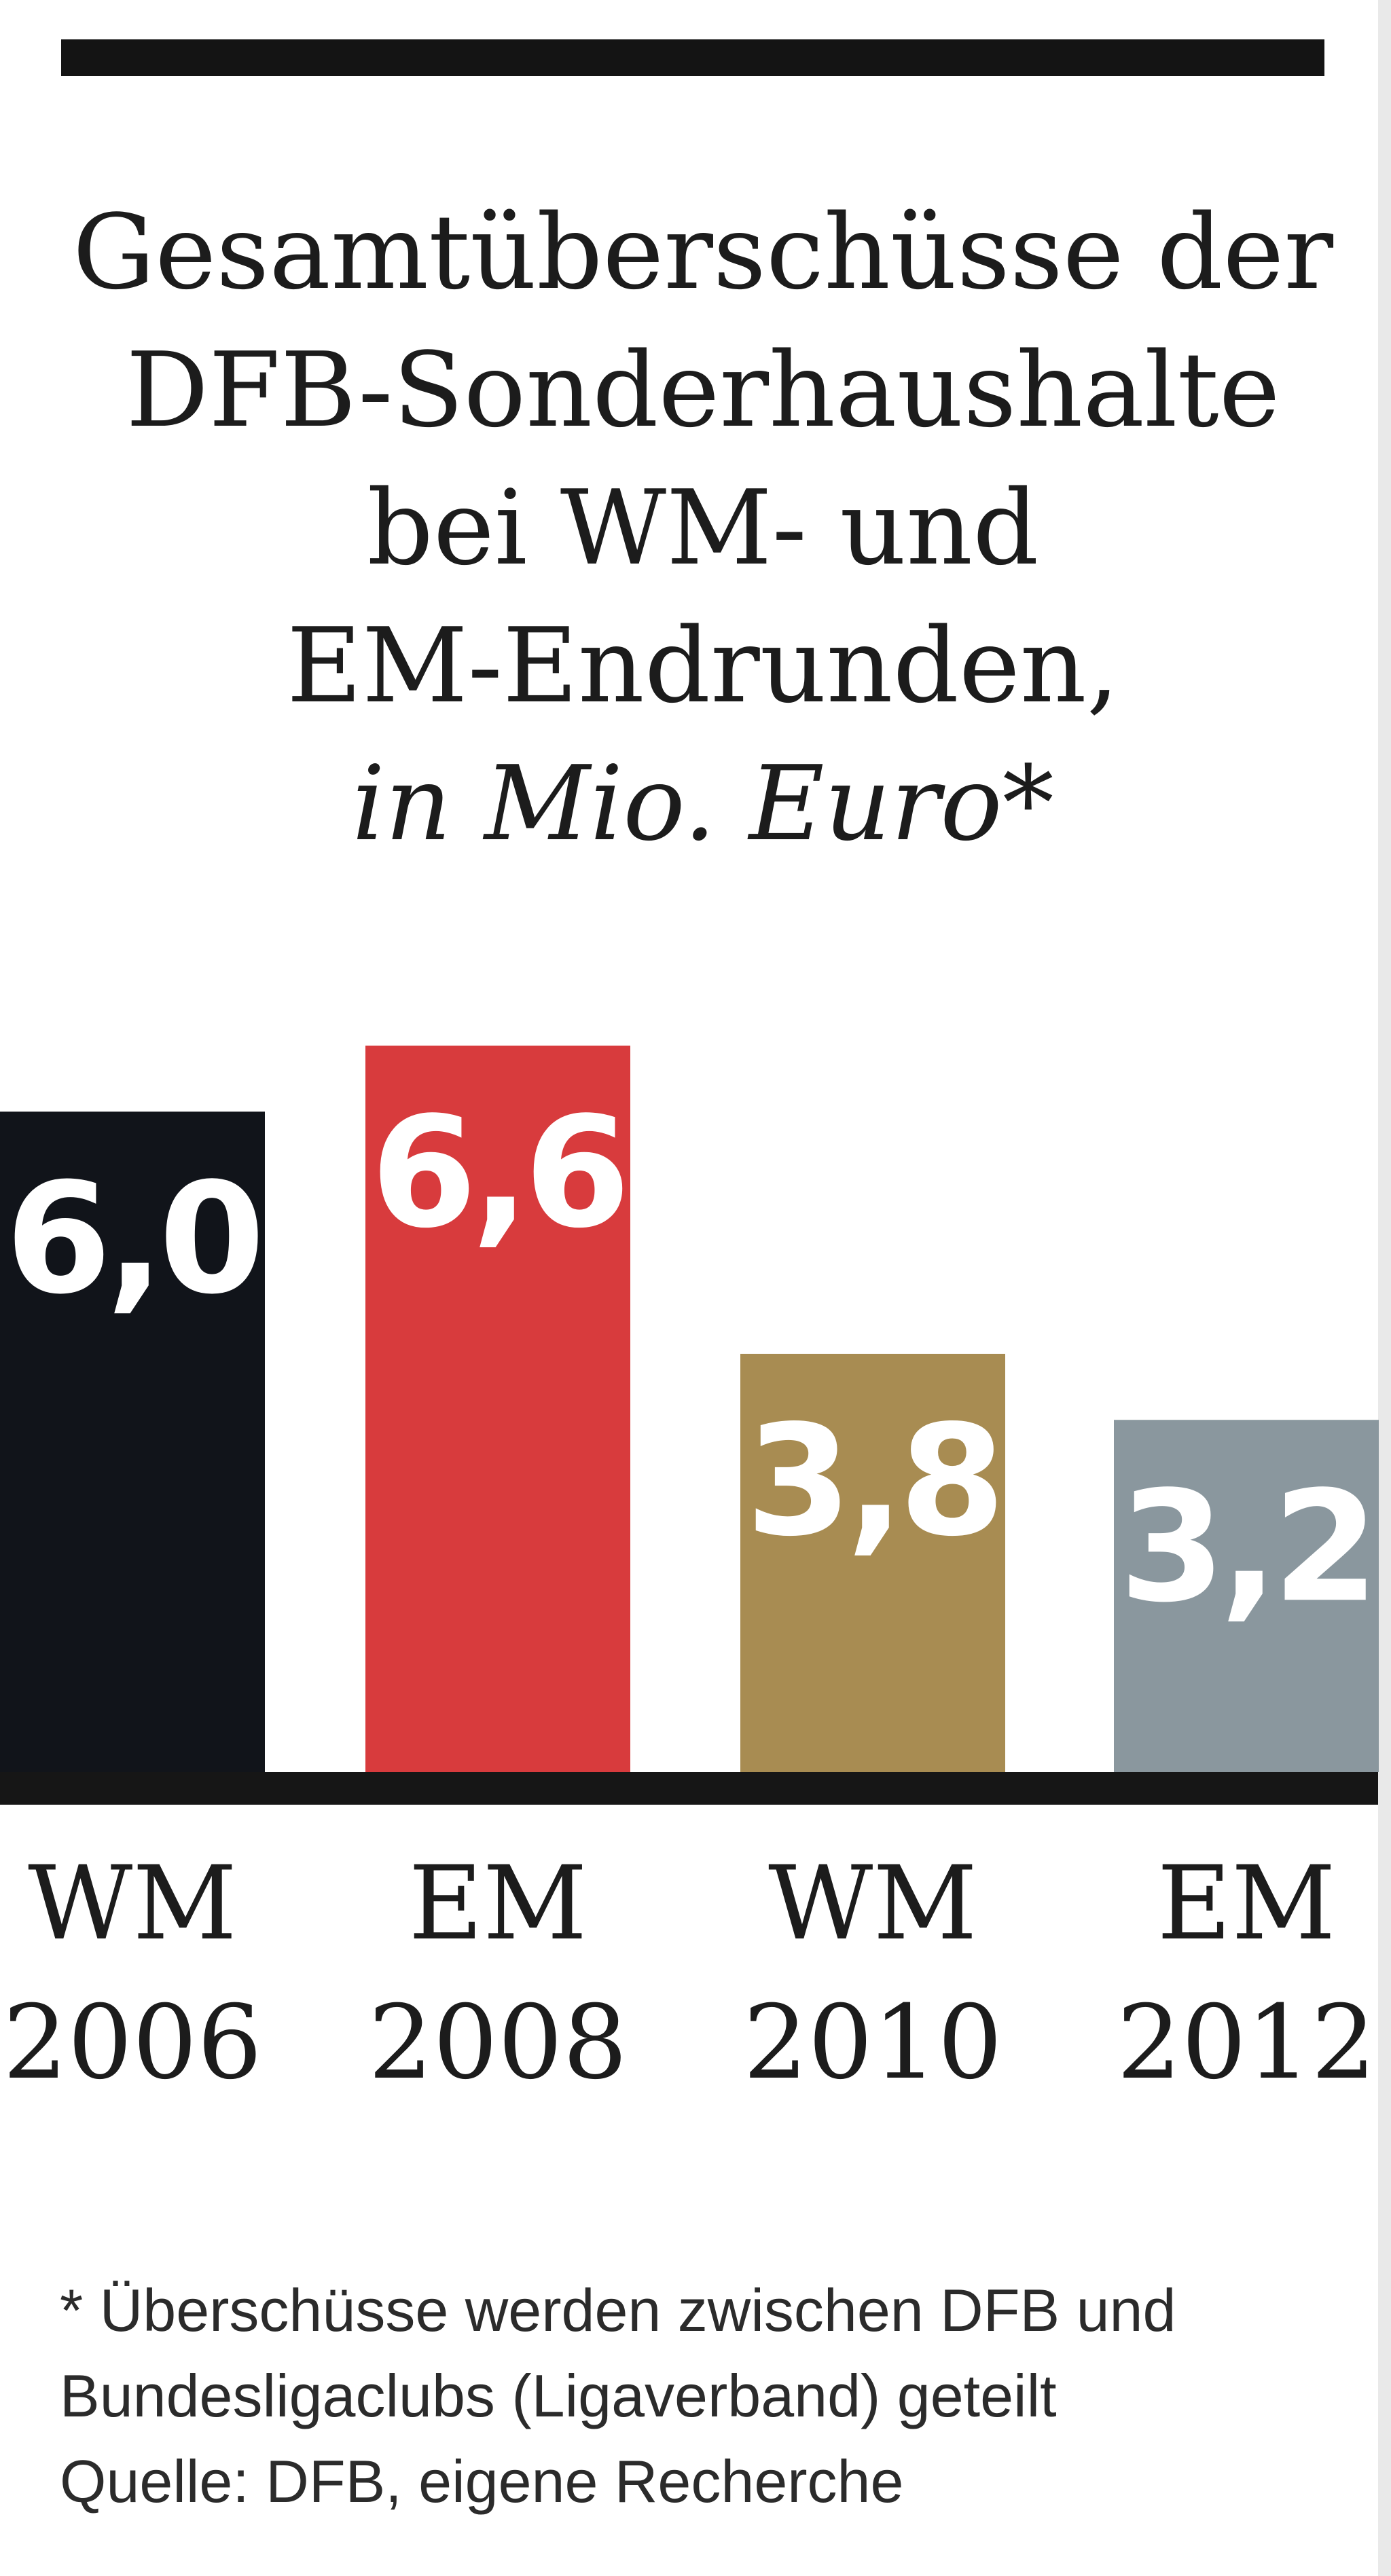 The width and height of the screenshot is (1391, 2576). What do you see at coordinates (1384, 1288) in the screenshot?
I see `right-frame-border` at bounding box center [1384, 1288].